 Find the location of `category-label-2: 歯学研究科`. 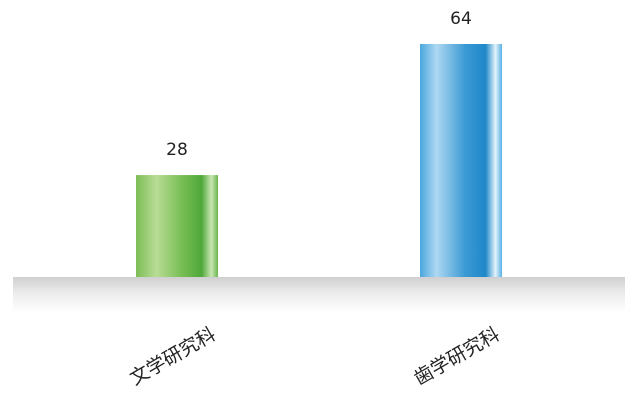

category-label-2: 歯学研究科 is located at coordinates (456, 356).